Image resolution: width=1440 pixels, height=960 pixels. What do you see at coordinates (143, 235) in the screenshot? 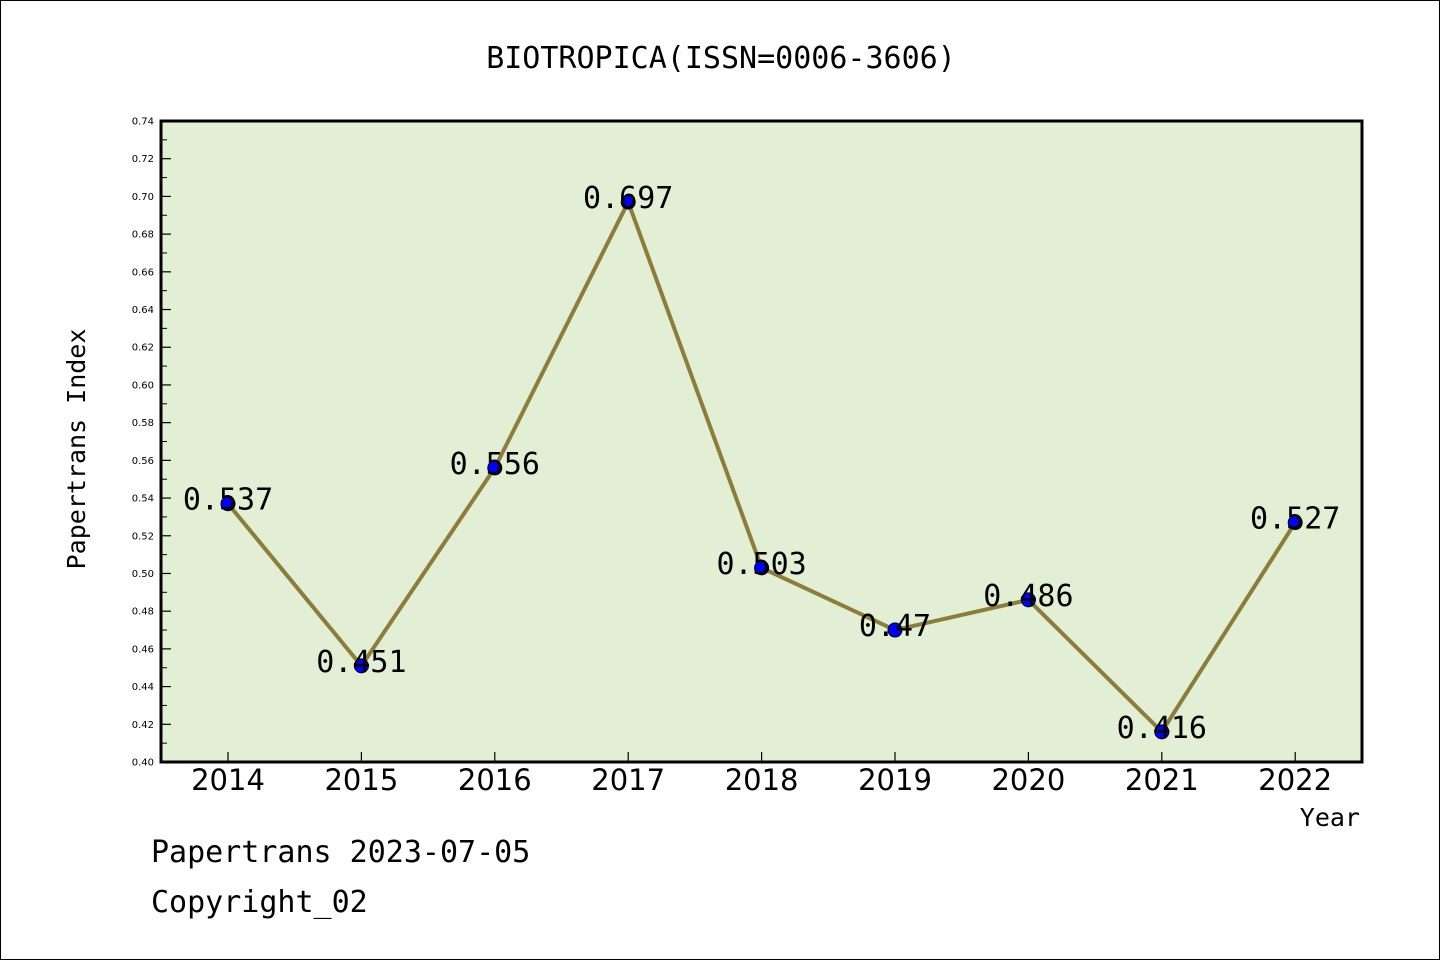
I see `y-tick-label: 0.68` at bounding box center [143, 235].